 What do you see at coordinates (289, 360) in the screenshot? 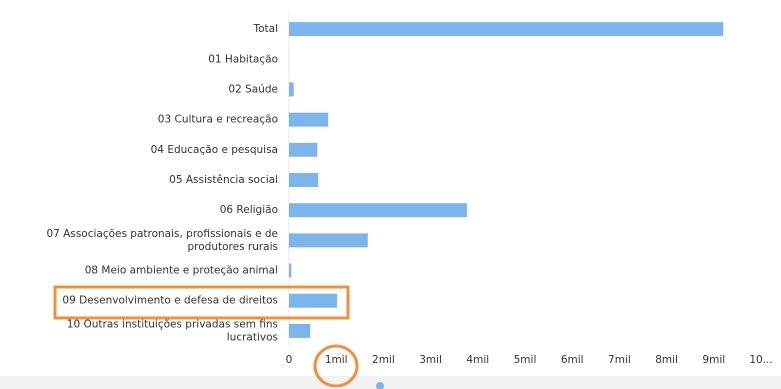
I see `x-tick-label: 0` at bounding box center [289, 360].